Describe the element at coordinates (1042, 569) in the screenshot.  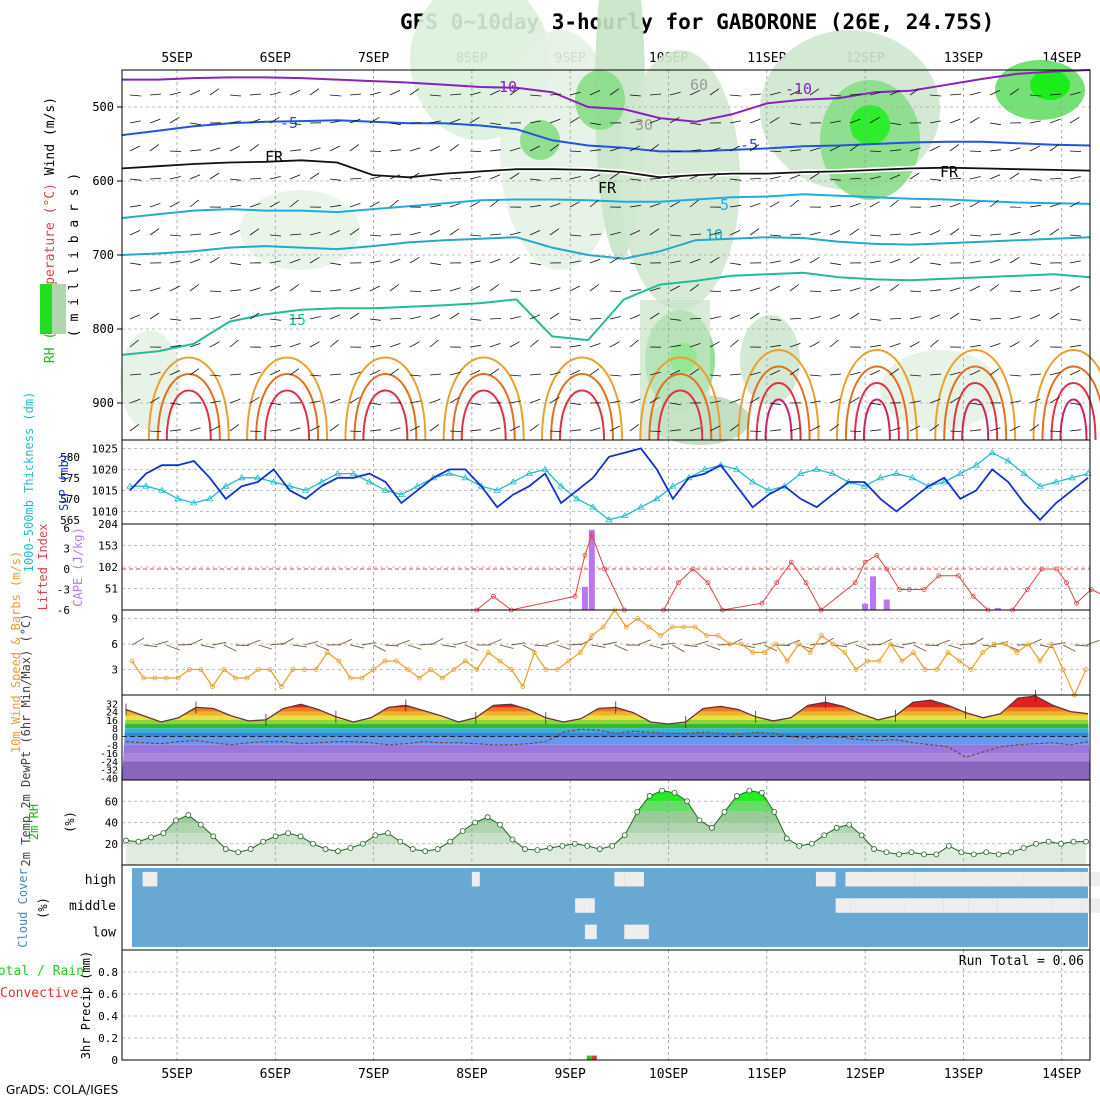
I see `li-point` at that location.